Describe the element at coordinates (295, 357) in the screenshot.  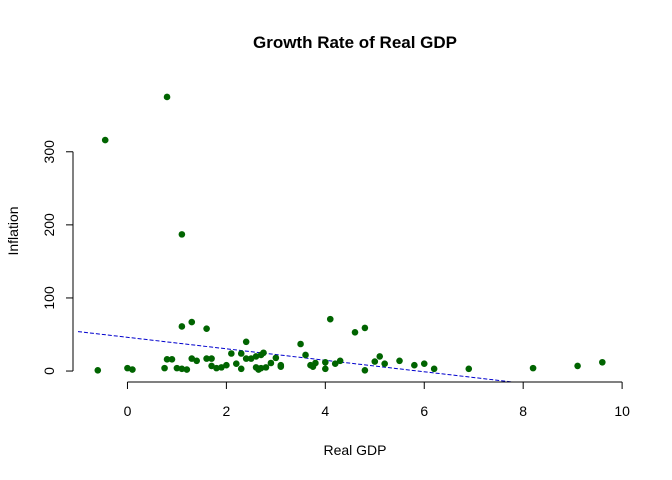
I see `trend-line` at that location.